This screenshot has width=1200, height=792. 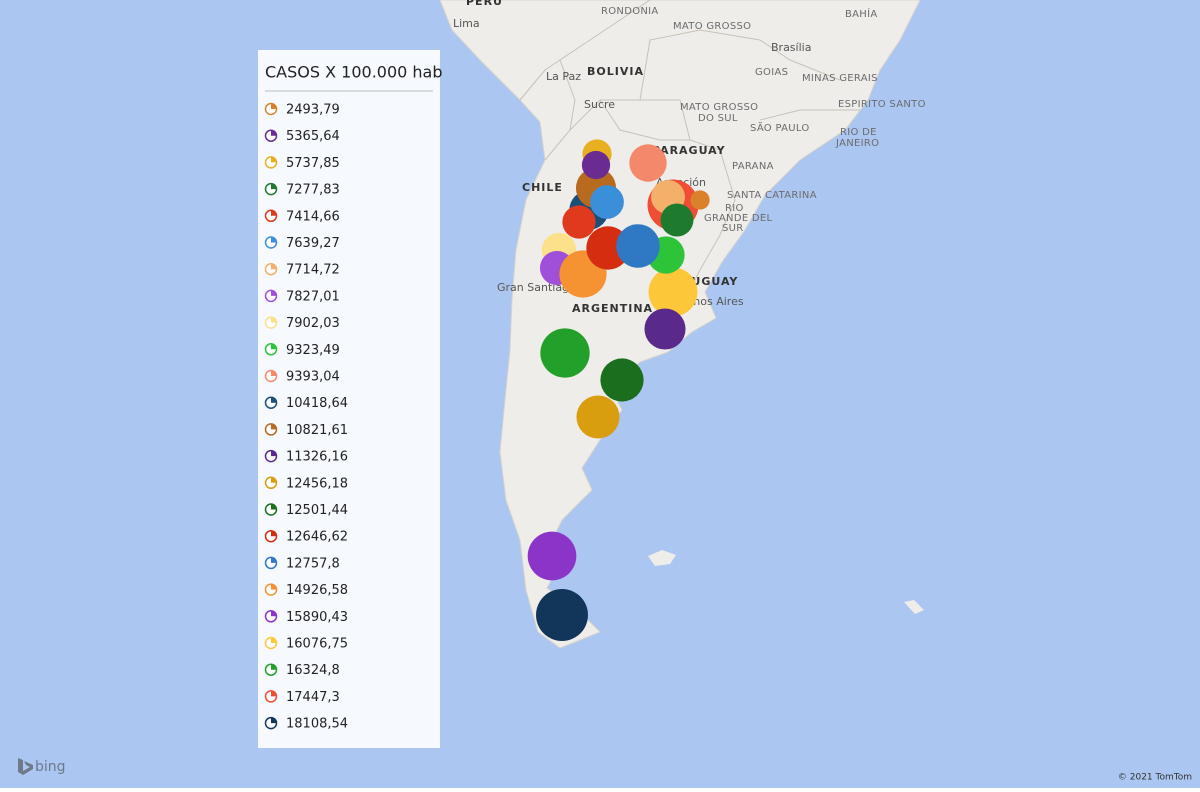 What do you see at coordinates (791, 47) in the screenshot?
I see `map-label: Brasília` at bounding box center [791, 47].